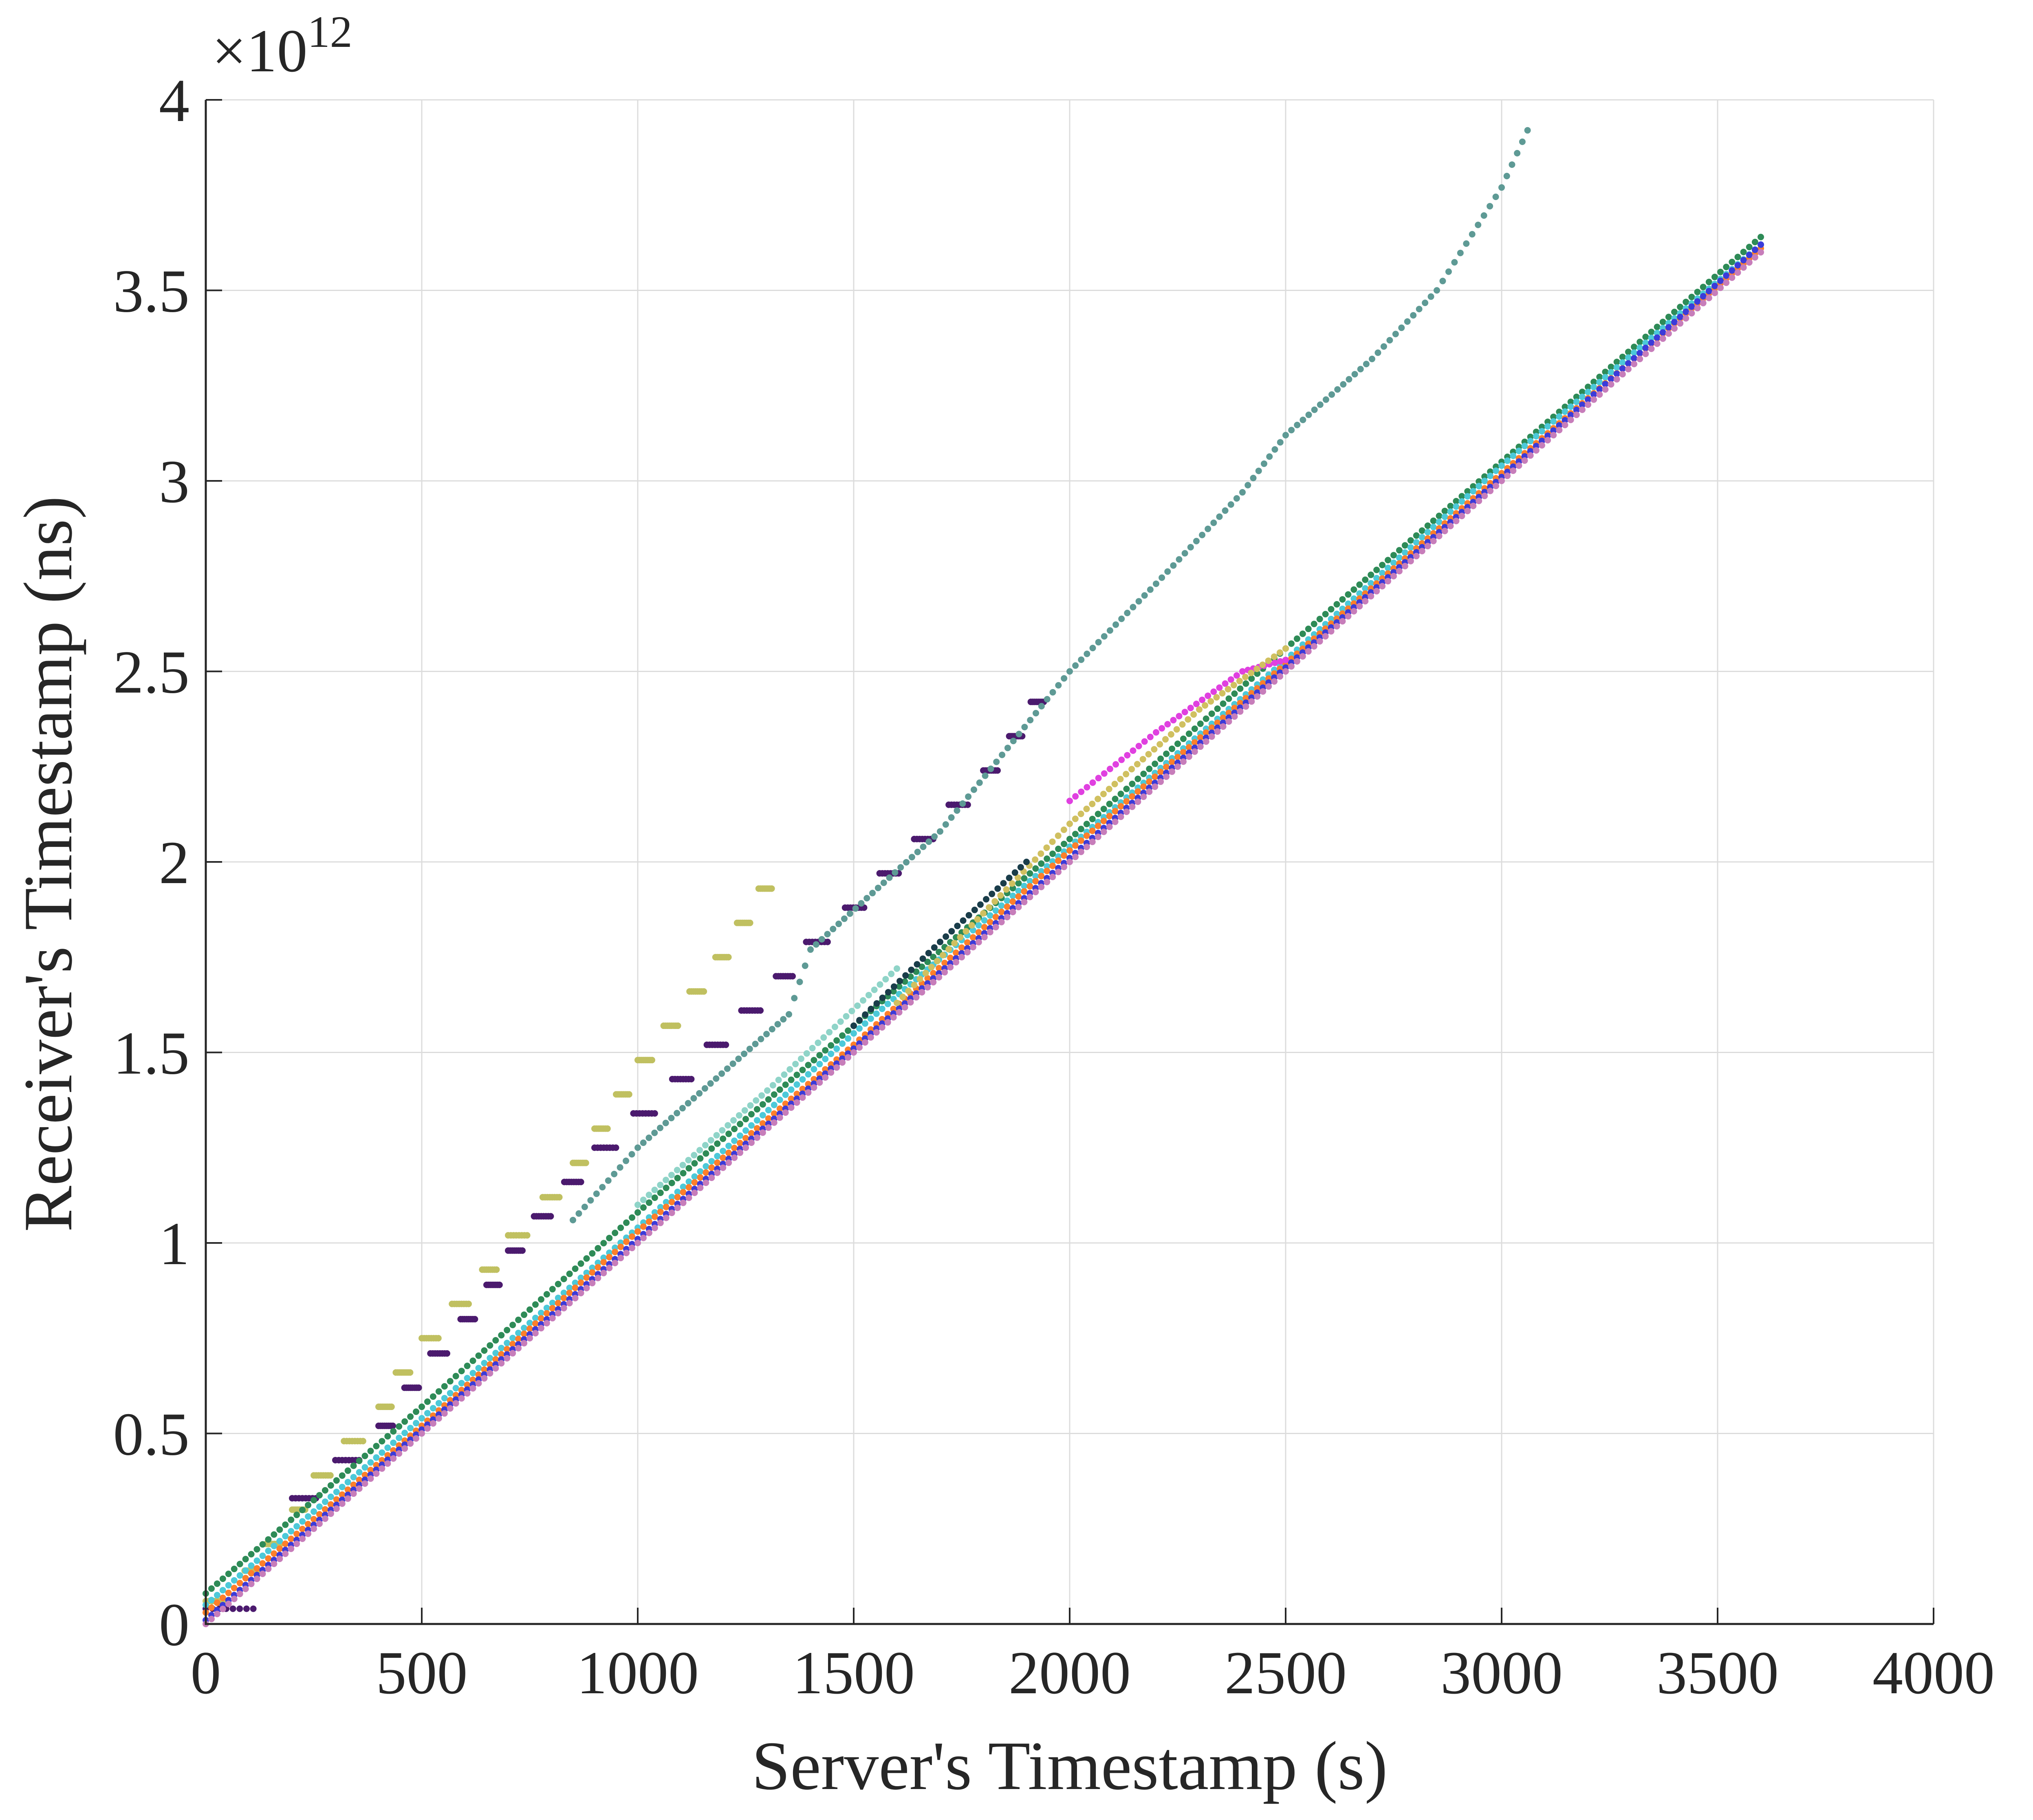 This screenshot has height=1820, width=2033. I want to click on y-tick-label: 2, so click(174, 863).